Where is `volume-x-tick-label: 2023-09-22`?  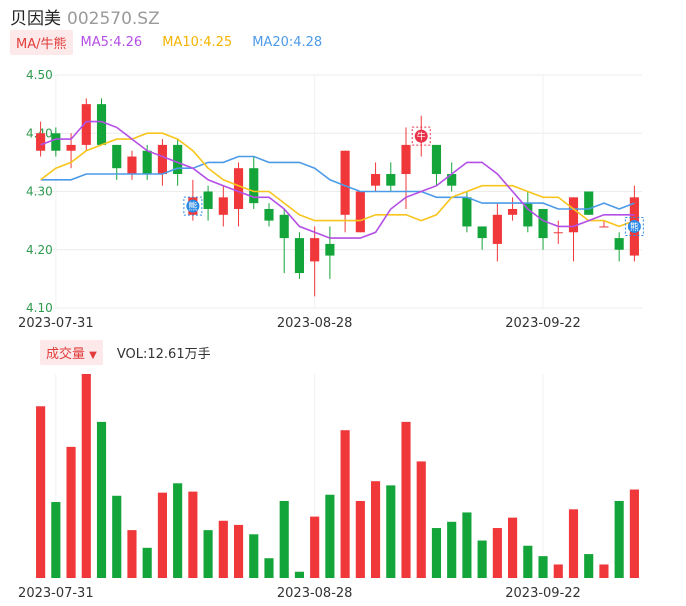 volume-x-tick-label: 2023-09-22 is located at coordinates (543, 593).